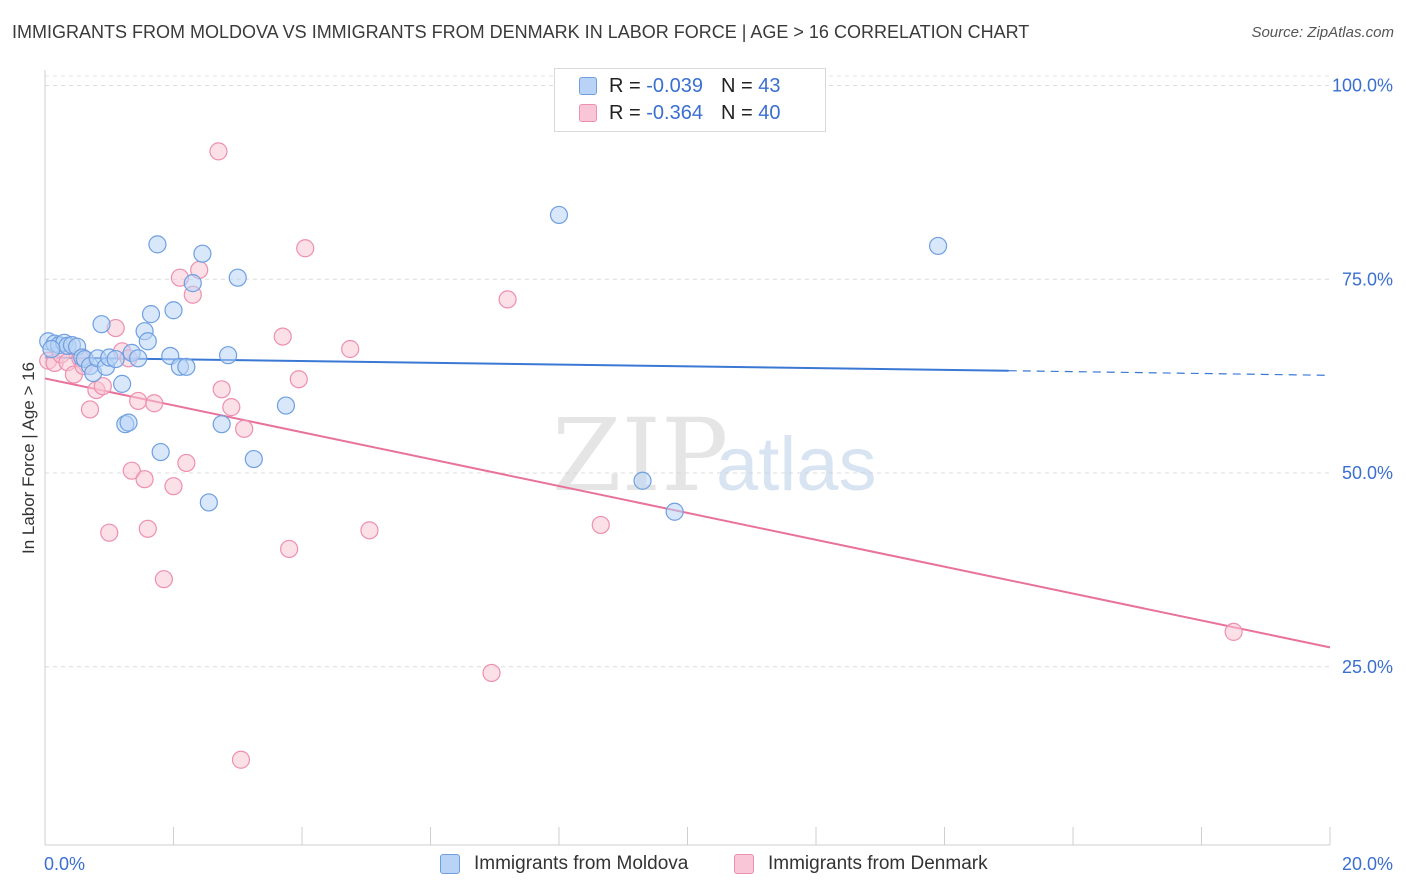  What do you see at coordinates (526, 364) in the screenshot?
I see `moldova-trend-line` at bounding box center [526, 364].